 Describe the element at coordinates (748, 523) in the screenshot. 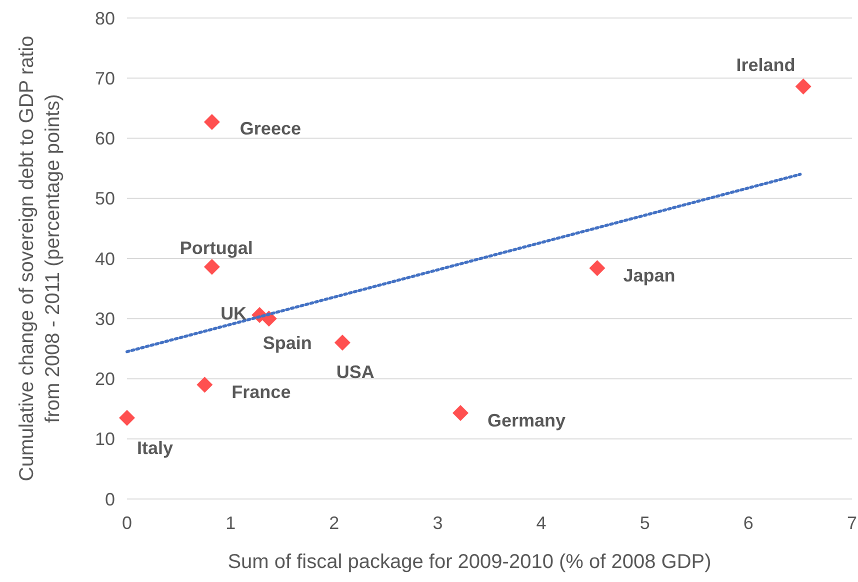

I see `x-tick-label: 6` at that location.